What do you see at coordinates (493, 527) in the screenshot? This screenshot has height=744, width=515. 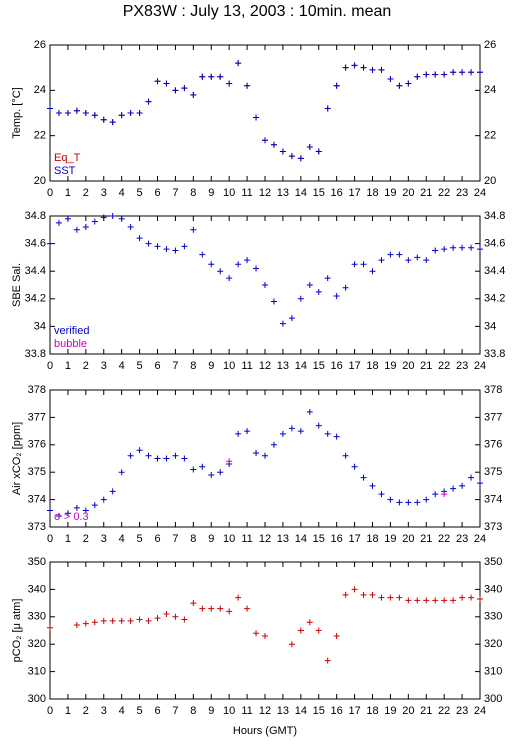 I see `y-tick-label-right: 373` at bounding box center [493, 527].